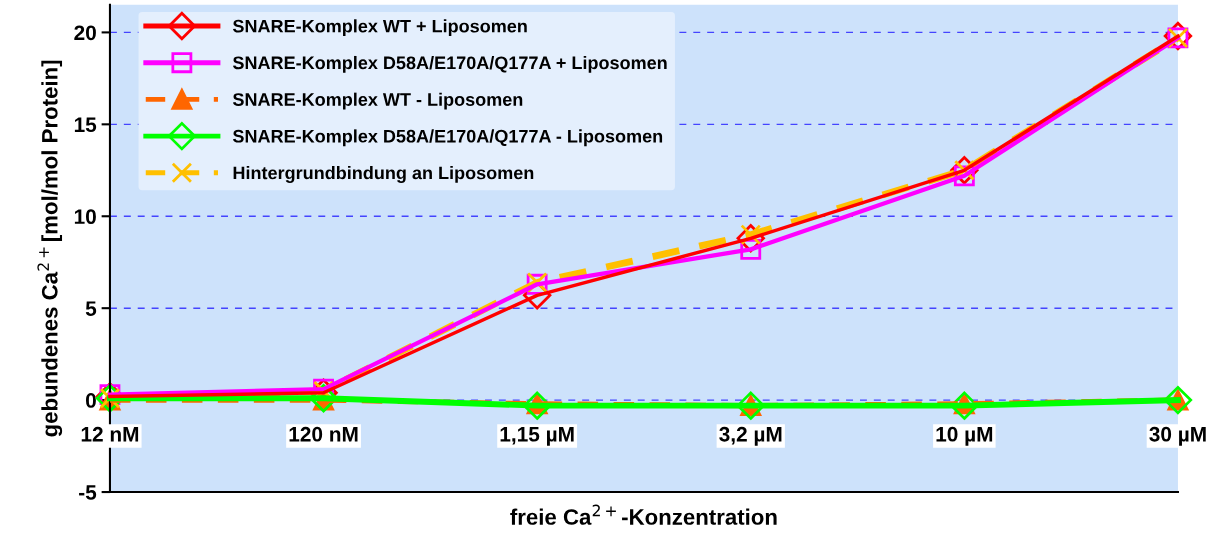 This screenshot has height=536, width=1215. What do you see at coordinates (377, 101) in the screenshot?
I see `legend-label: SNARE-Komplex WT - Liposomen` at bounding box center [377, 101].